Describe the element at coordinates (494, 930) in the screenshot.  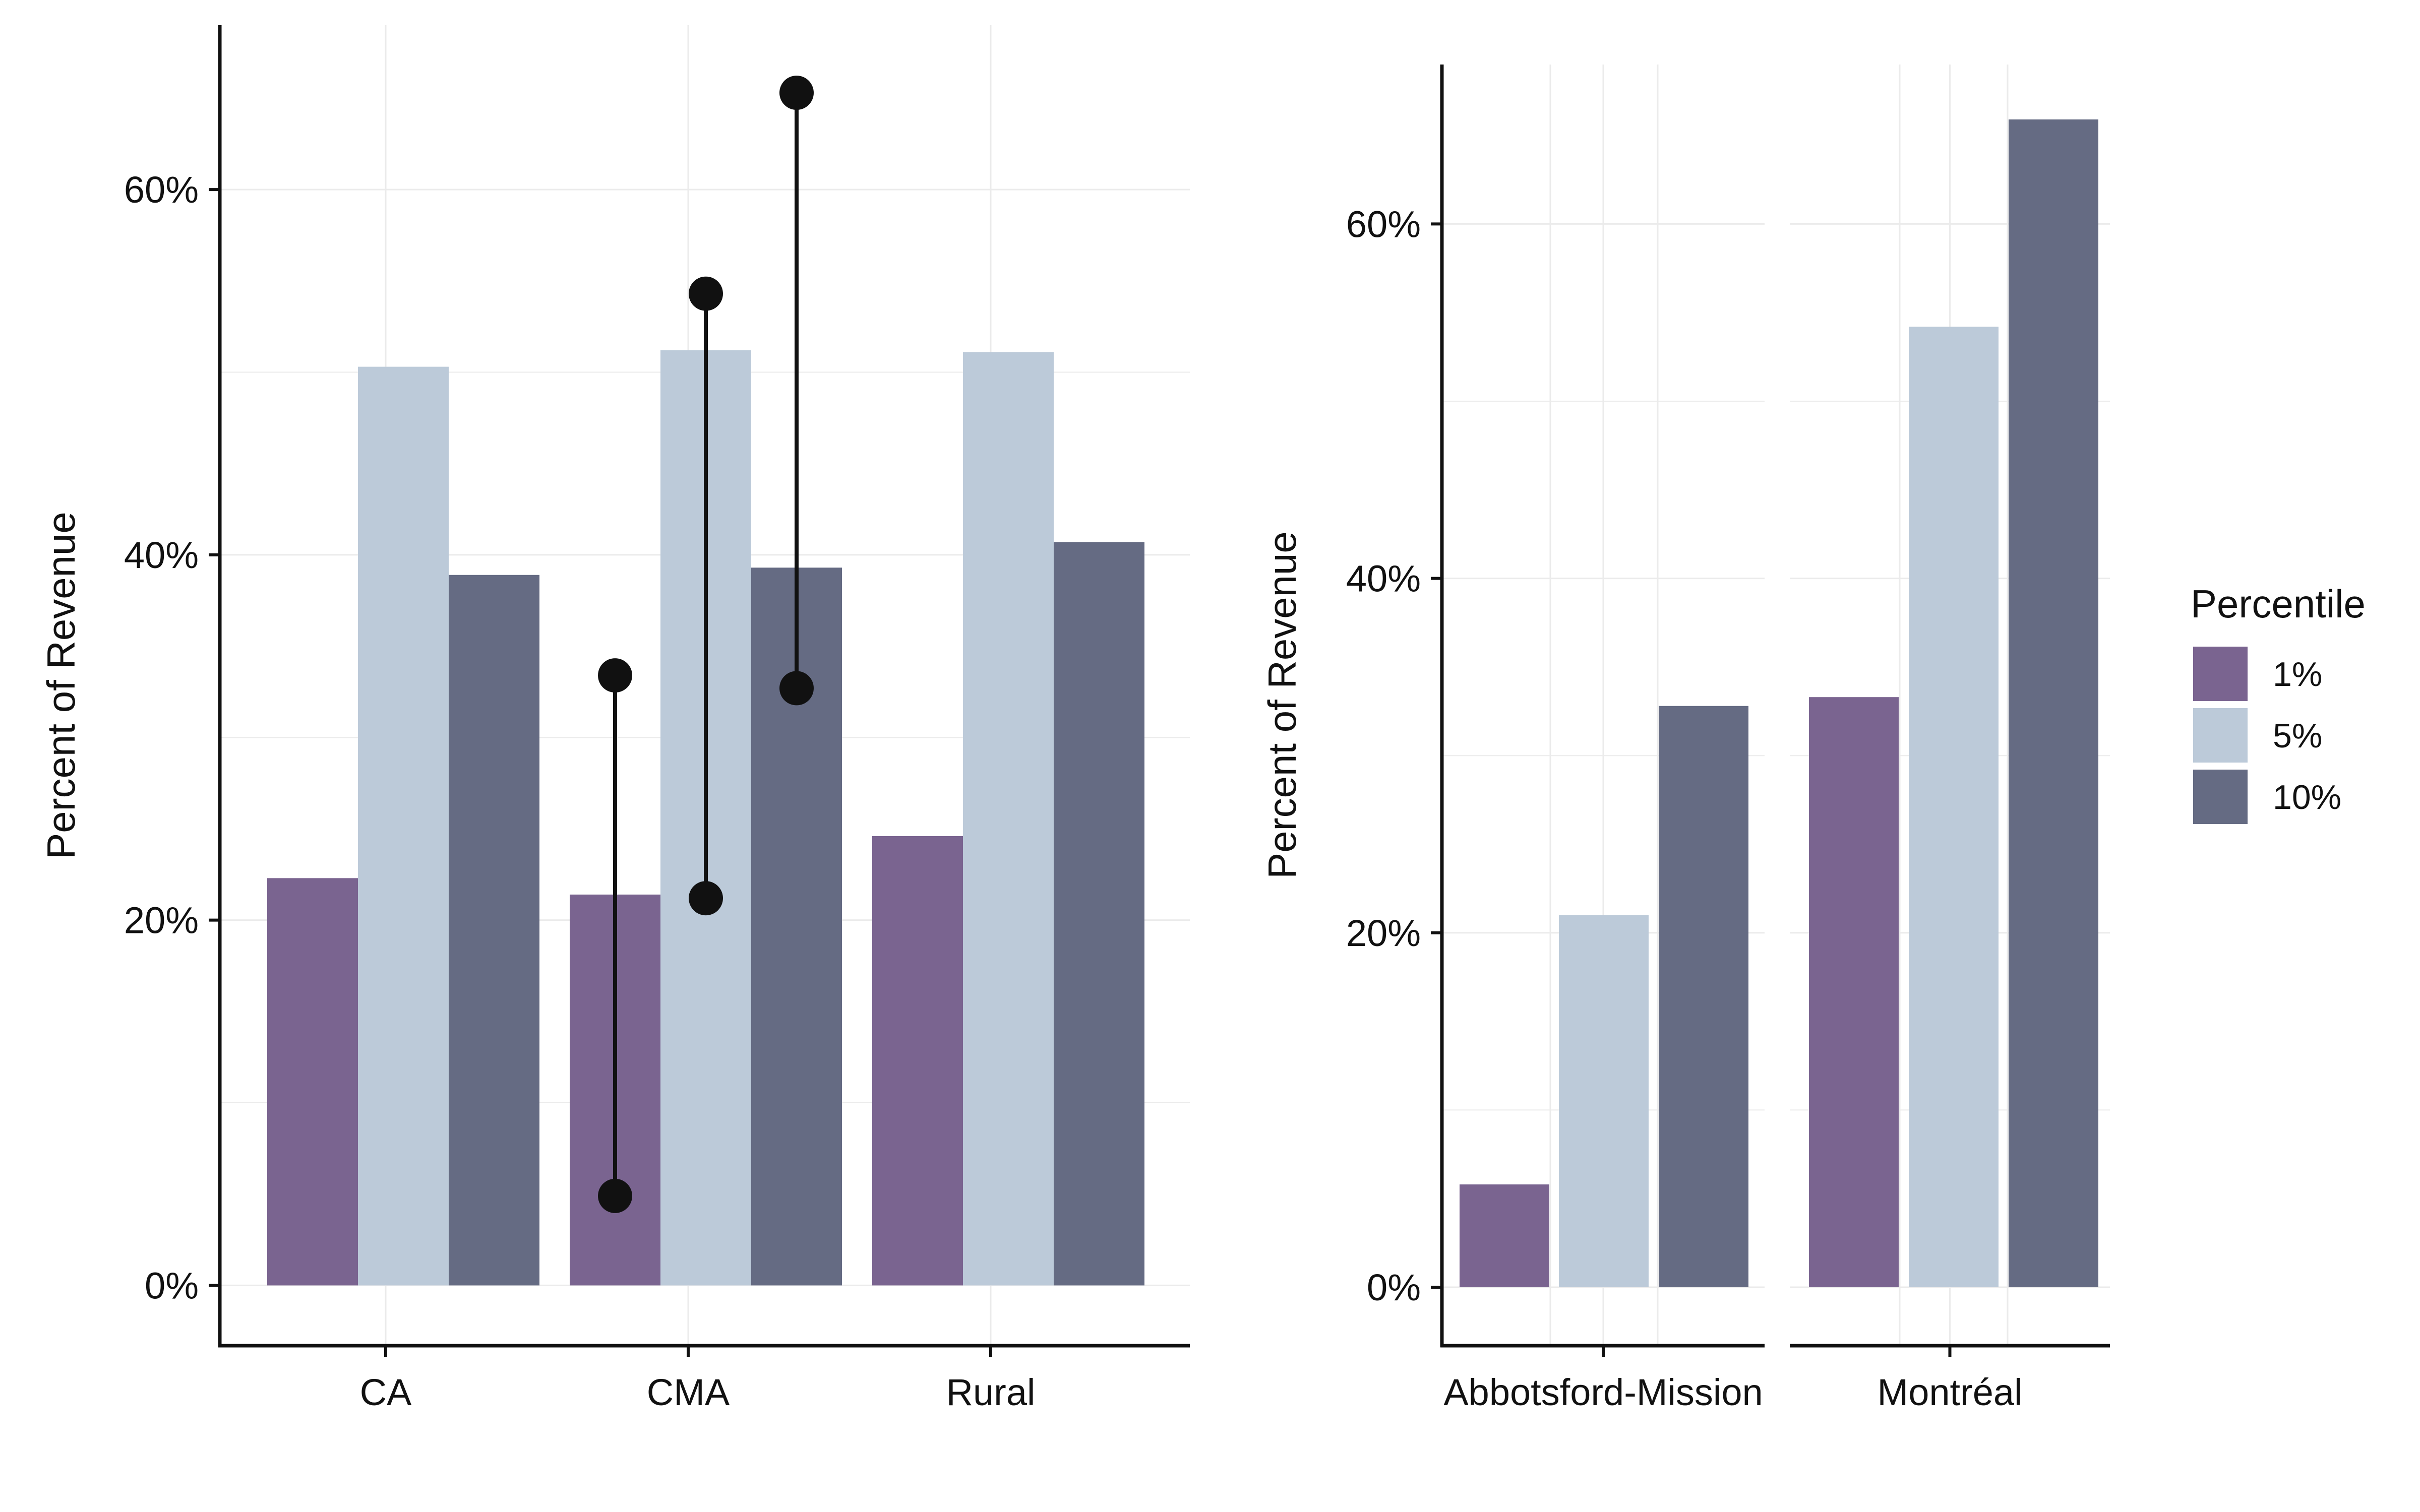
I see `bar-ca-p10` at that location.